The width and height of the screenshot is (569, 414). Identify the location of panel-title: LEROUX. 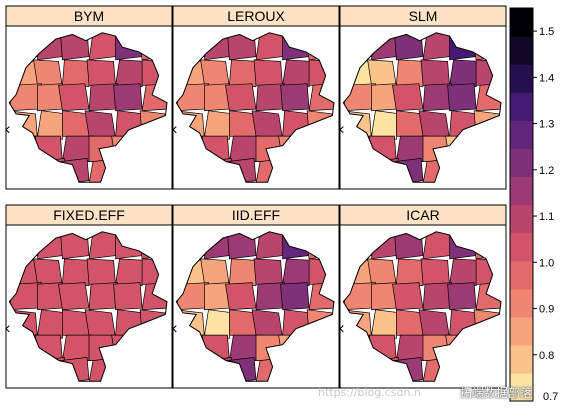
(256, 16).